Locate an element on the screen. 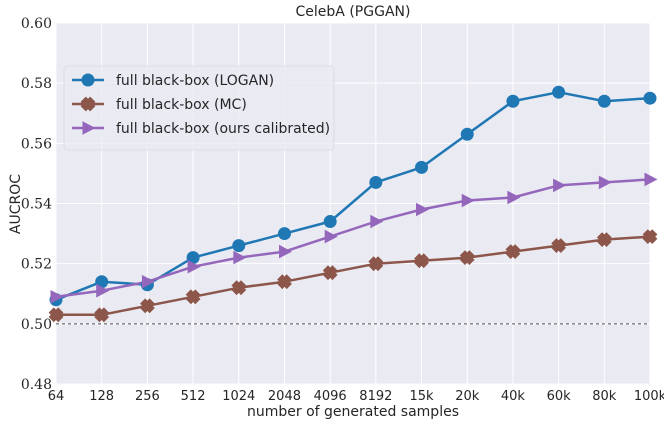 The width and height of the screenshot is (664, 427). y-tick-labels: 0.48 0.50 0.52 0.54 0.56 0.58 0.60 is located at coordinates (36, 204).